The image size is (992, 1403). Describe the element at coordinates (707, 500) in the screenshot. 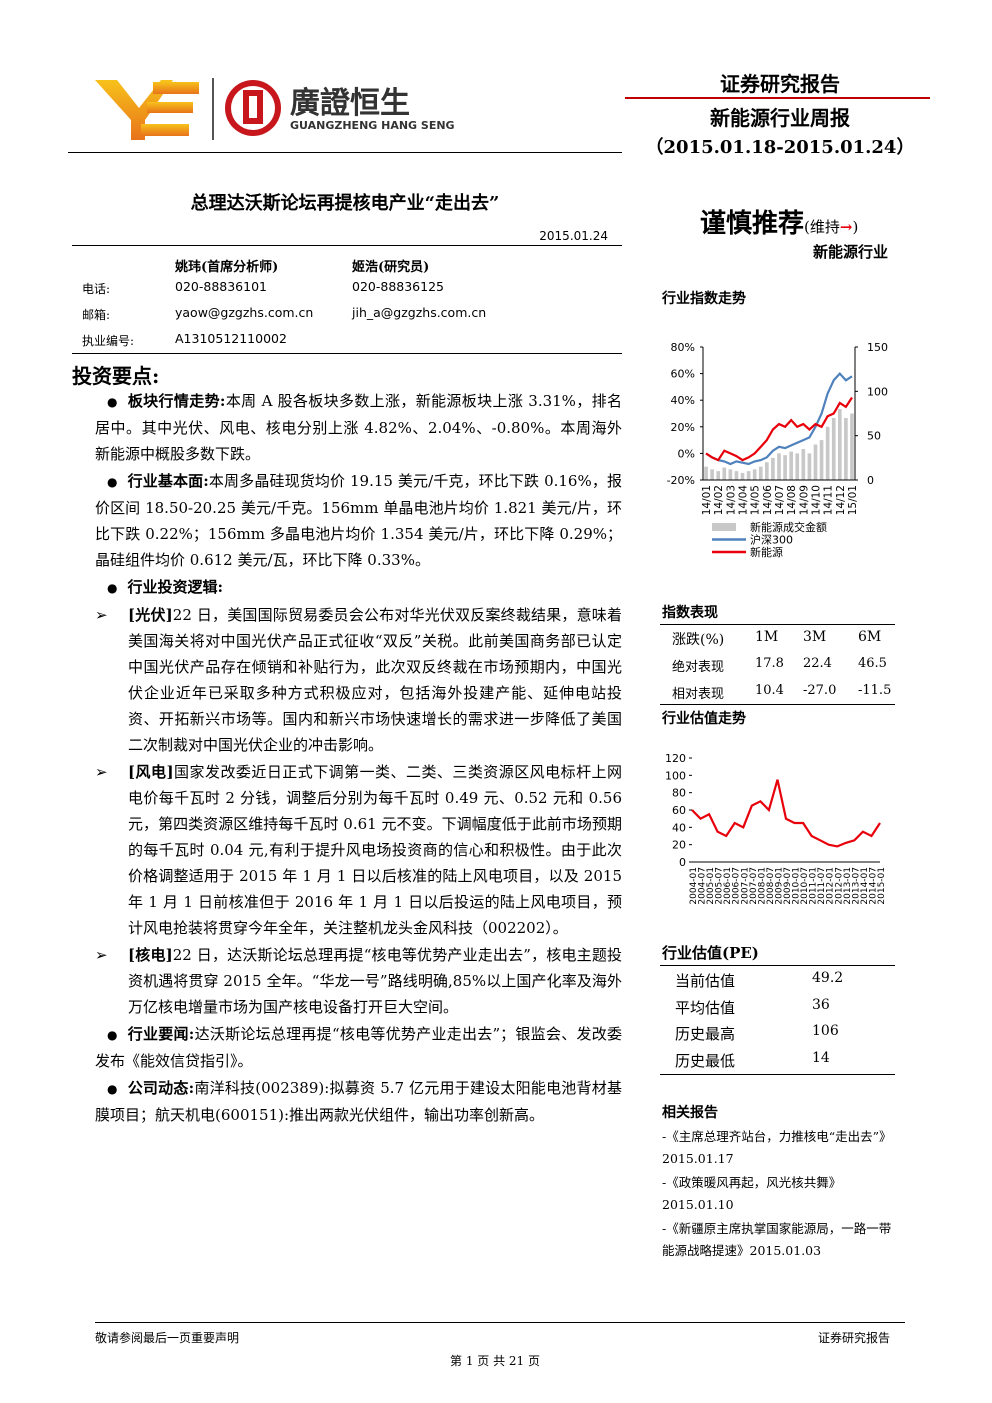

I see `x-tick-label: 14/01` at that location.